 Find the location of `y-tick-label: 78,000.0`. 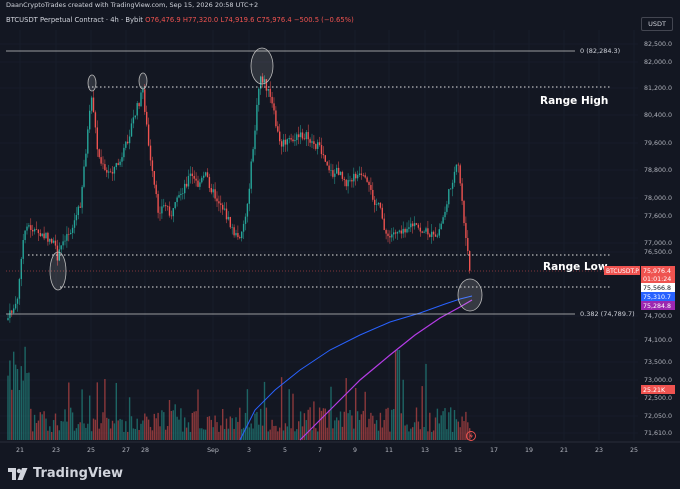

y-tick-label: 78,000.0 is located at coordinates (658, 198).